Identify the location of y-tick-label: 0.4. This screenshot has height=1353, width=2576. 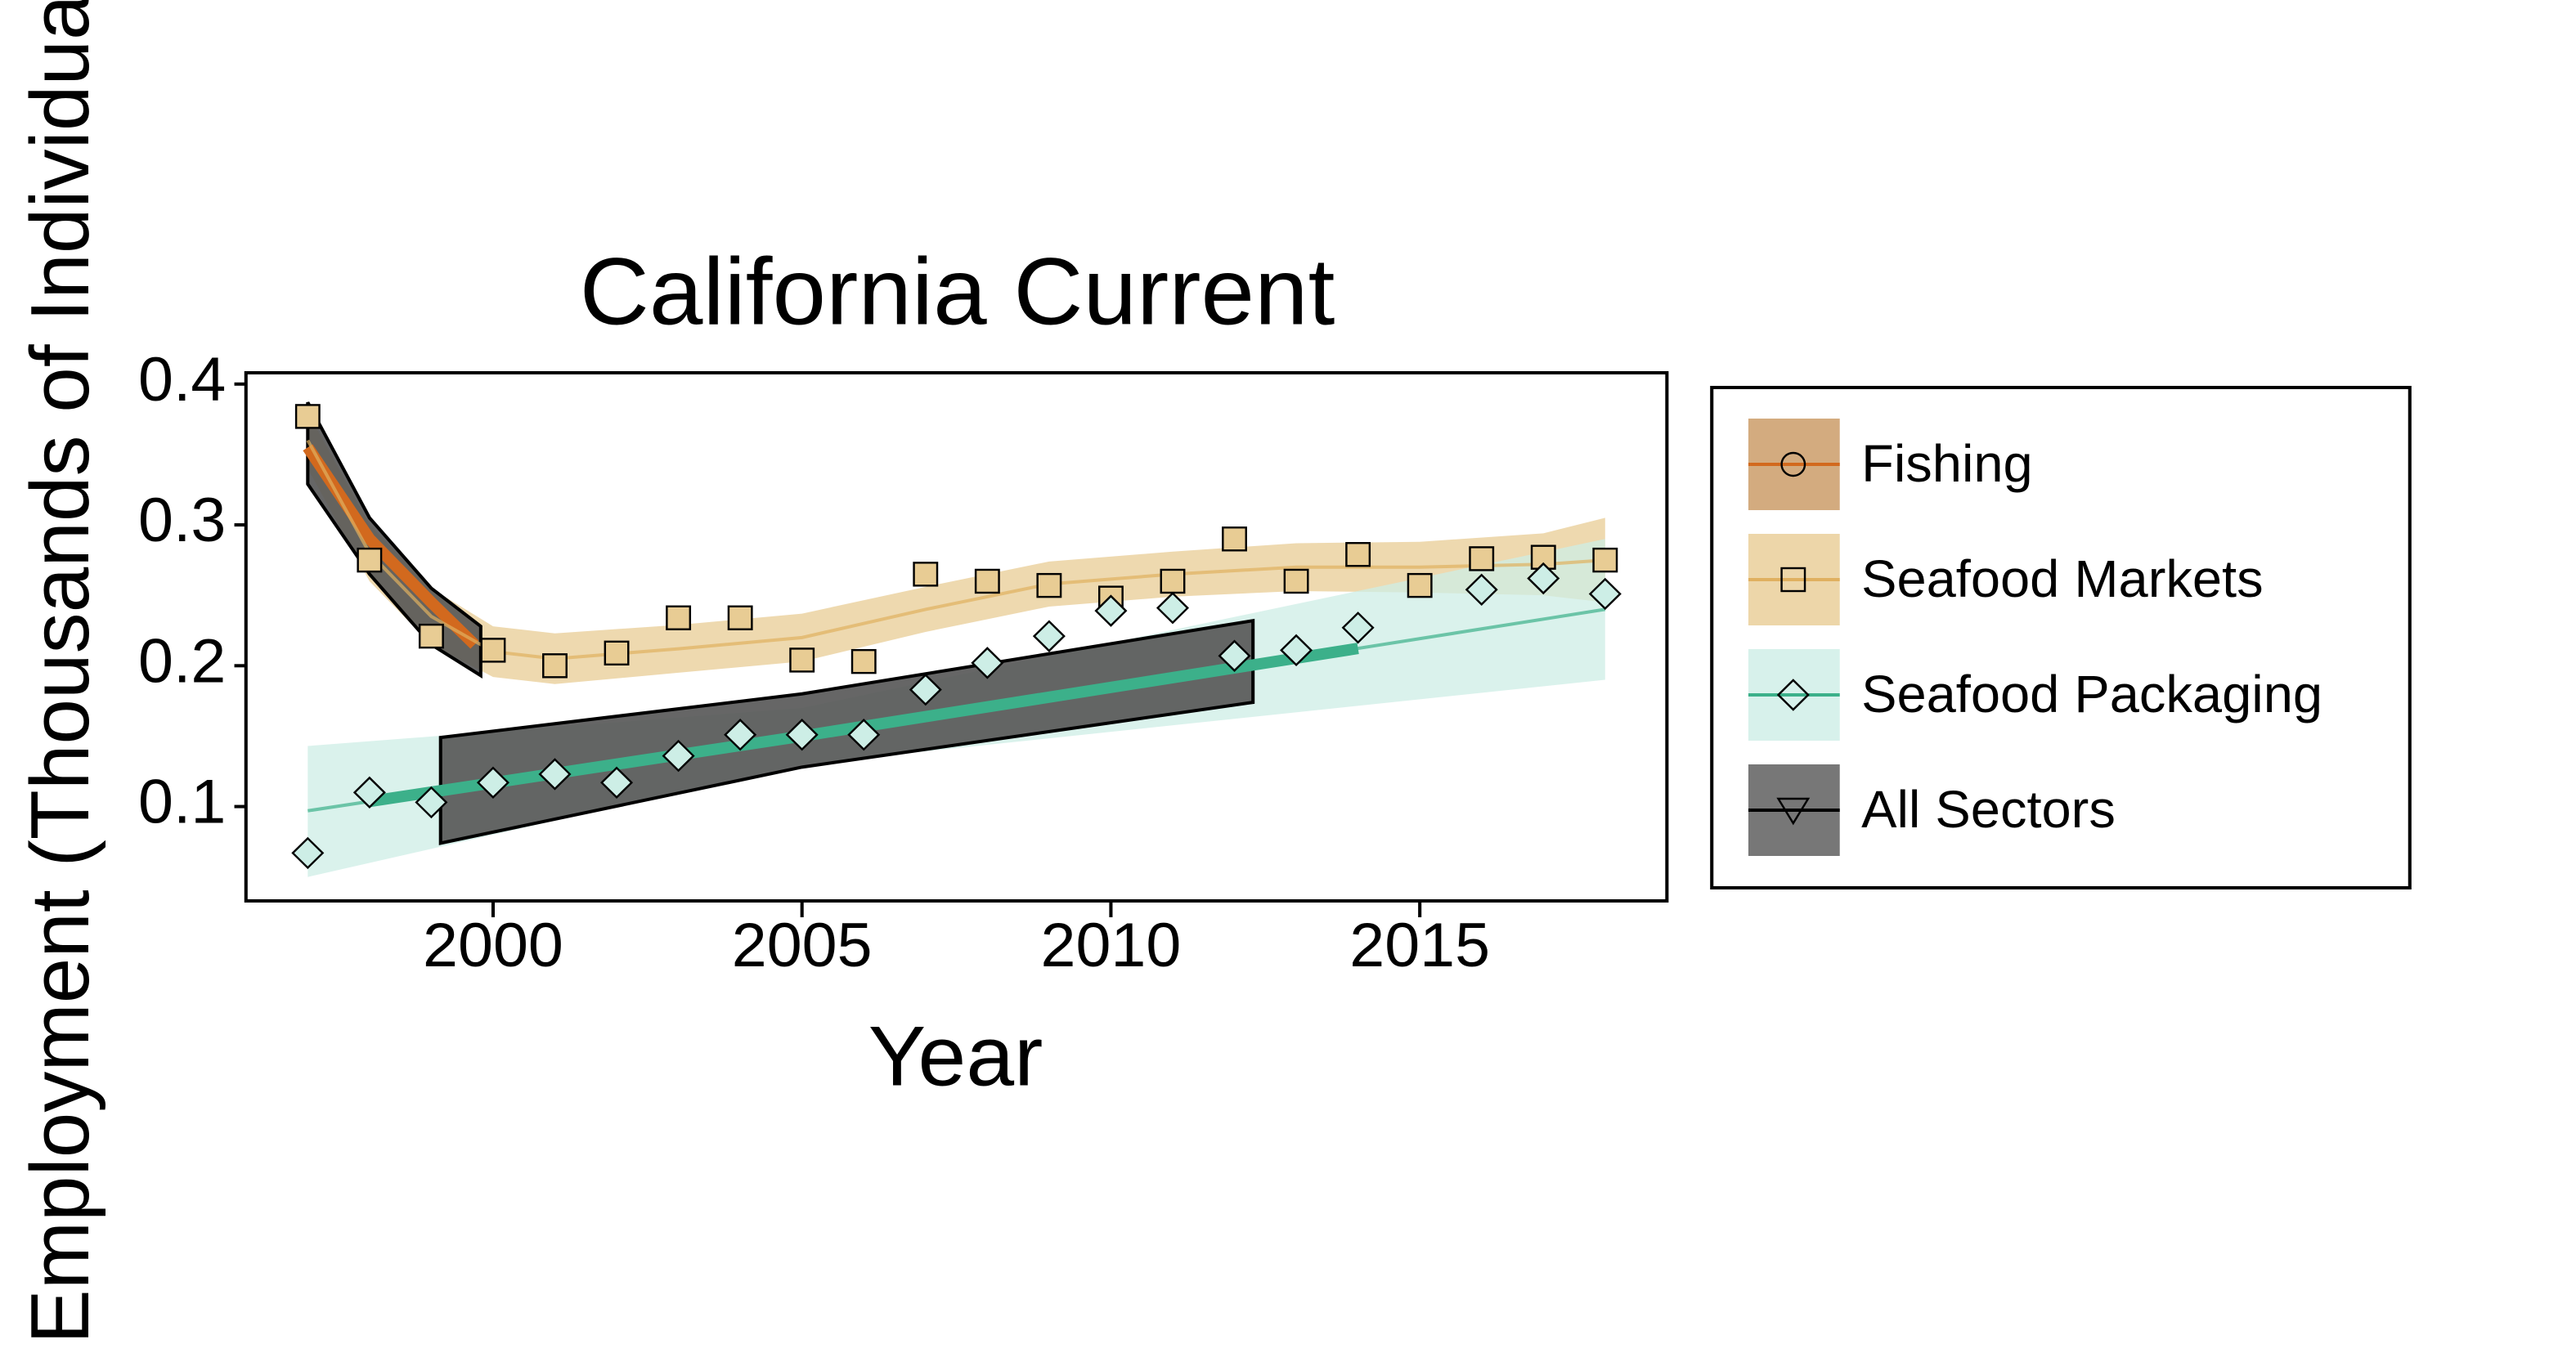
(182, 379).